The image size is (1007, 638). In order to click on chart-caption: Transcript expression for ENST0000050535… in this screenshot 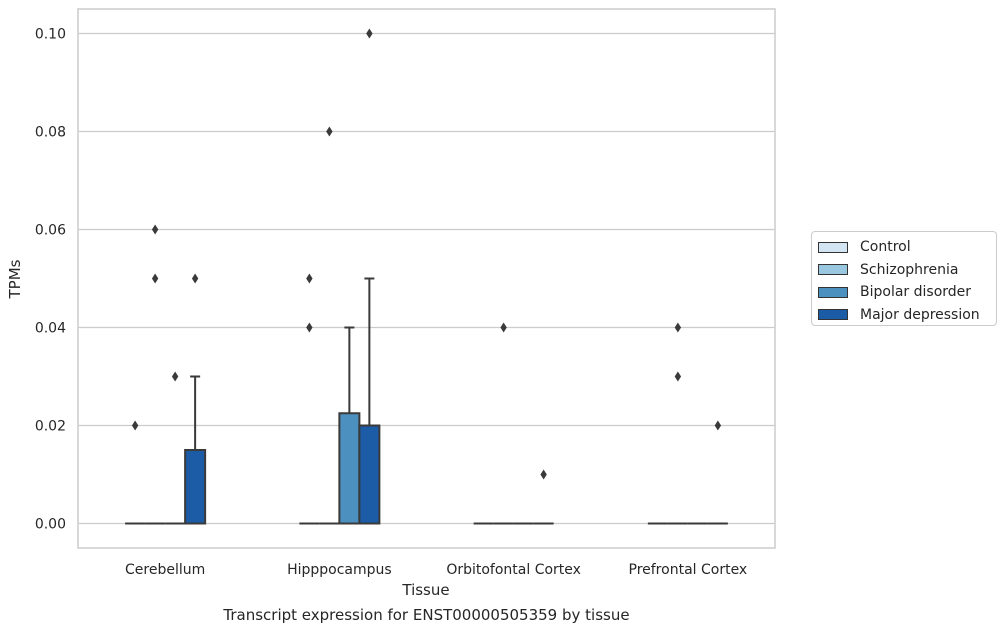, I will do `click(426, 615)`.